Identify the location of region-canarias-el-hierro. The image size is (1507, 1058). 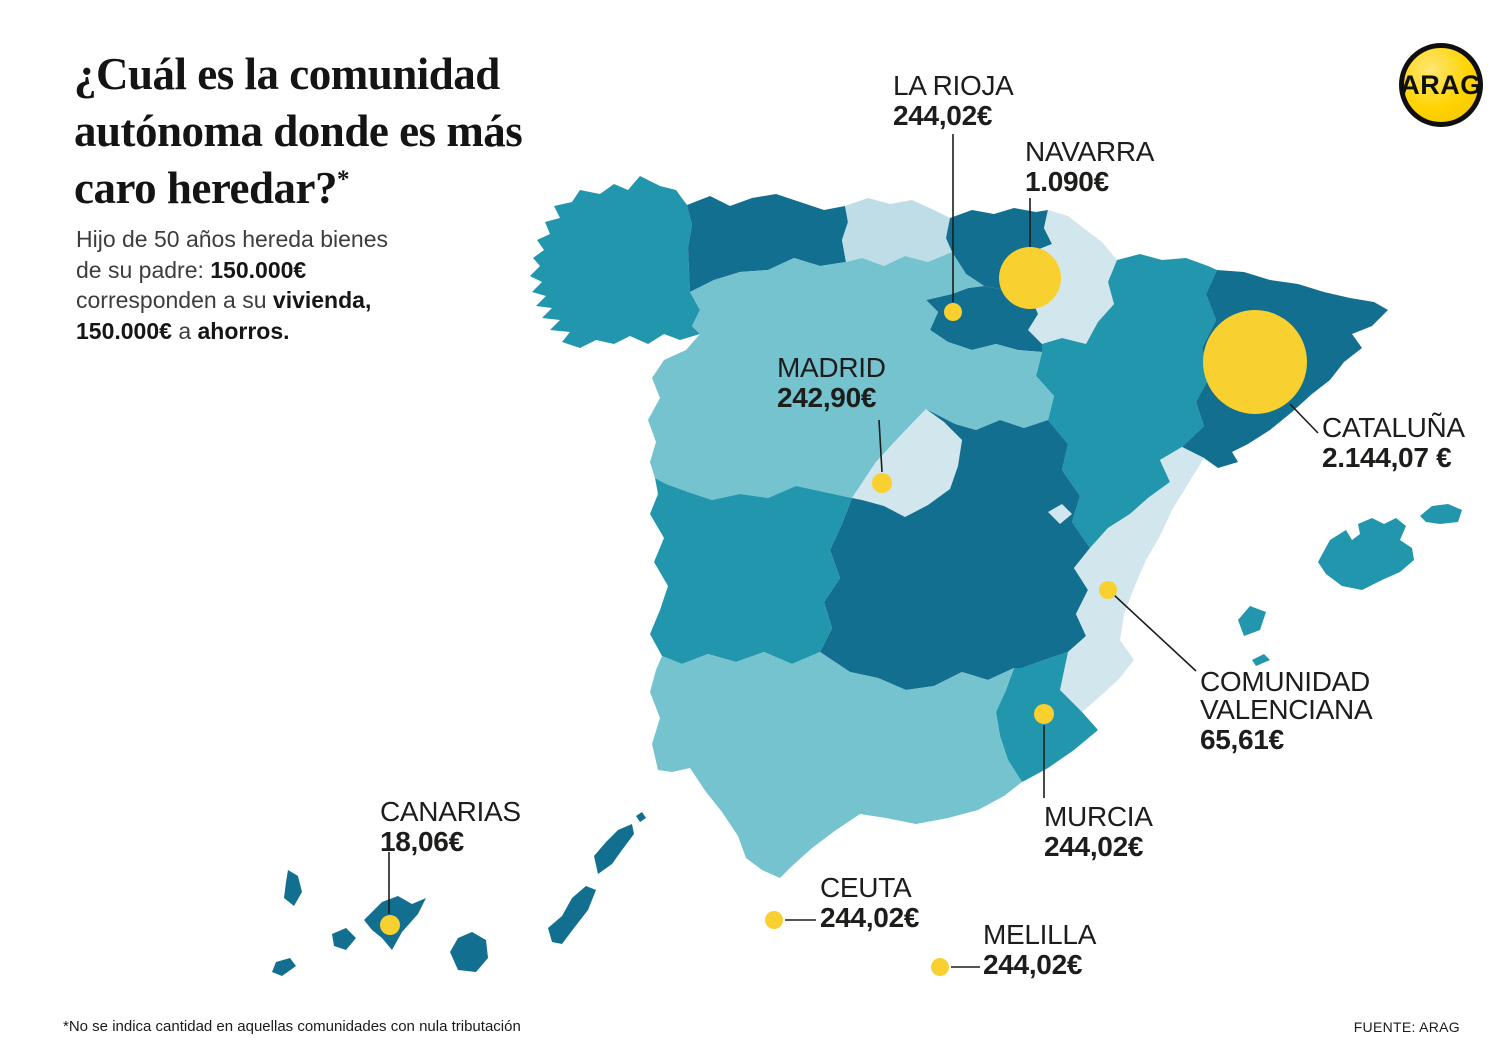
(284, 967).